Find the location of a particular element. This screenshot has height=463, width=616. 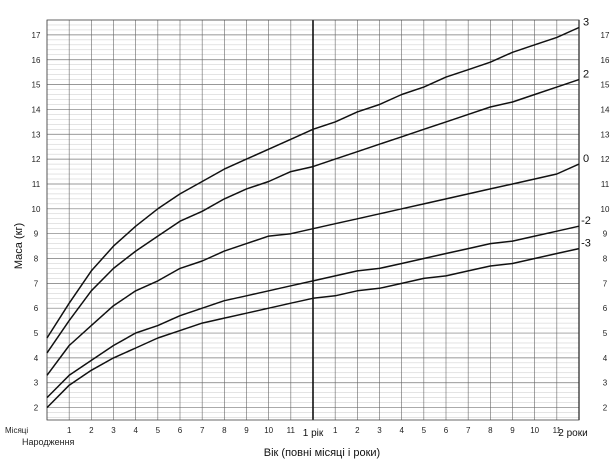

y-tick-right: 6 is located at coordinates (605, 308).